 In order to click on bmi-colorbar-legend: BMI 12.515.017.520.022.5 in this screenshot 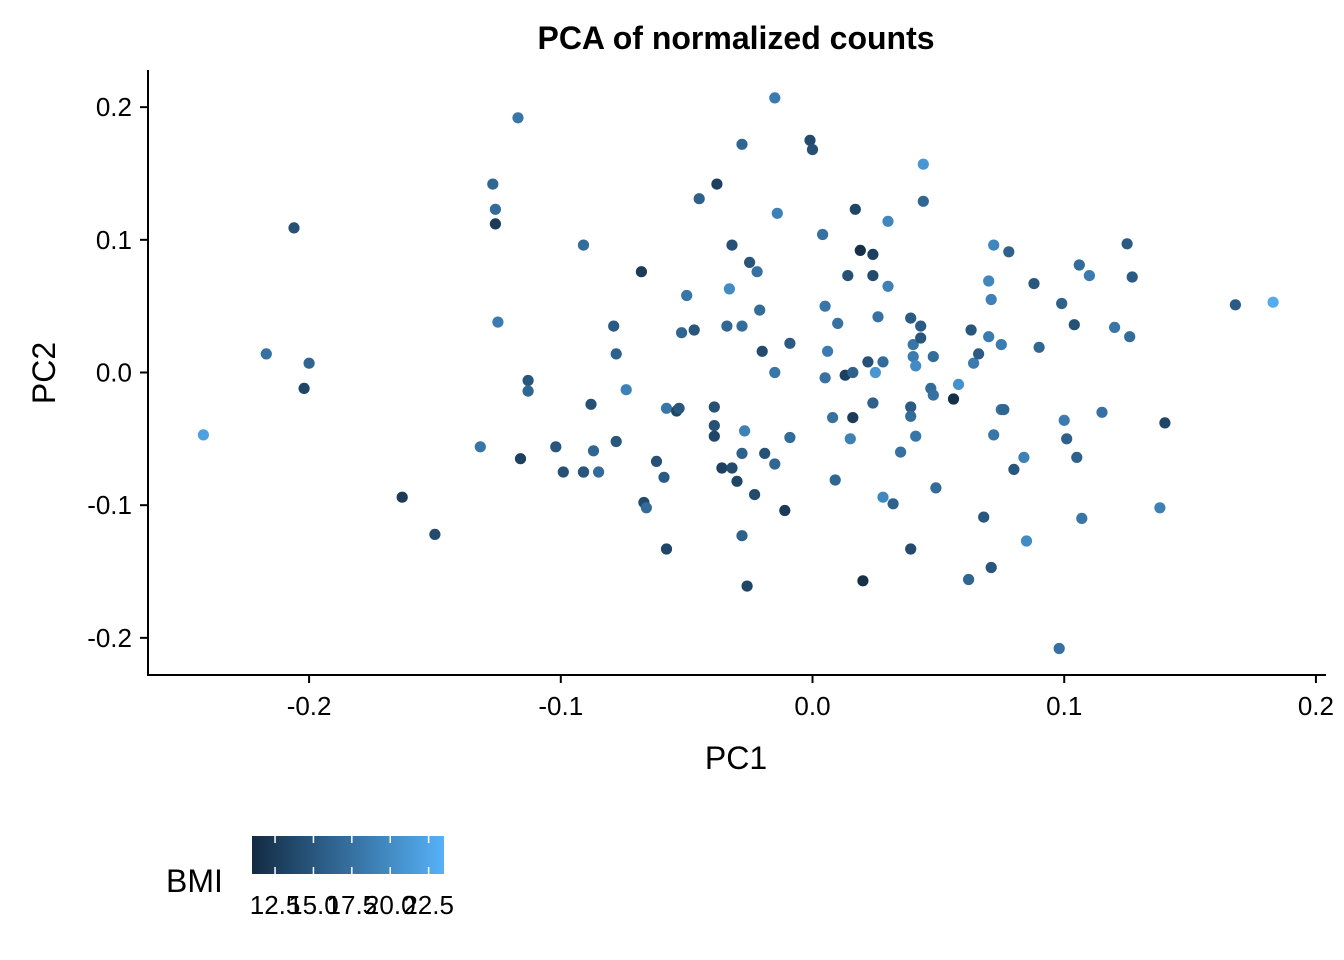, I will do `click(310, 878)`.